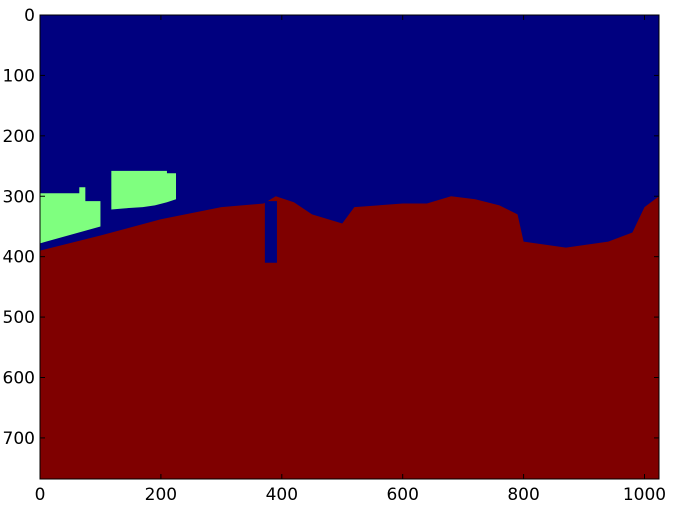  What do you see at coordinates (523, 495) in the screenshot?
I see `x-tick-label: 800` at bounding box center [523, 495].